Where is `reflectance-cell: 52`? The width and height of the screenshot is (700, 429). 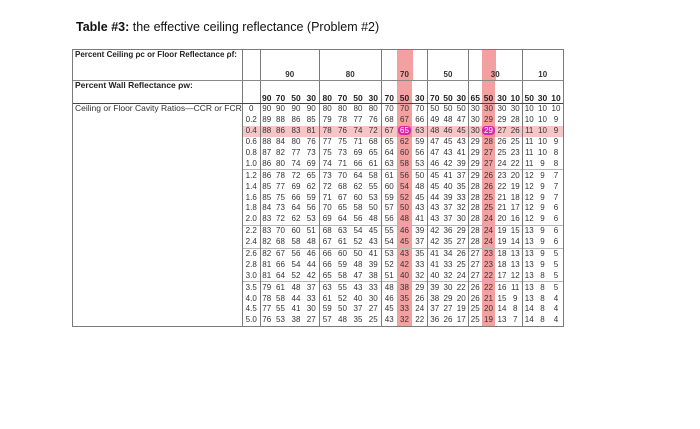 reflectance-cell: 52 is located at coordinates (388, 265).